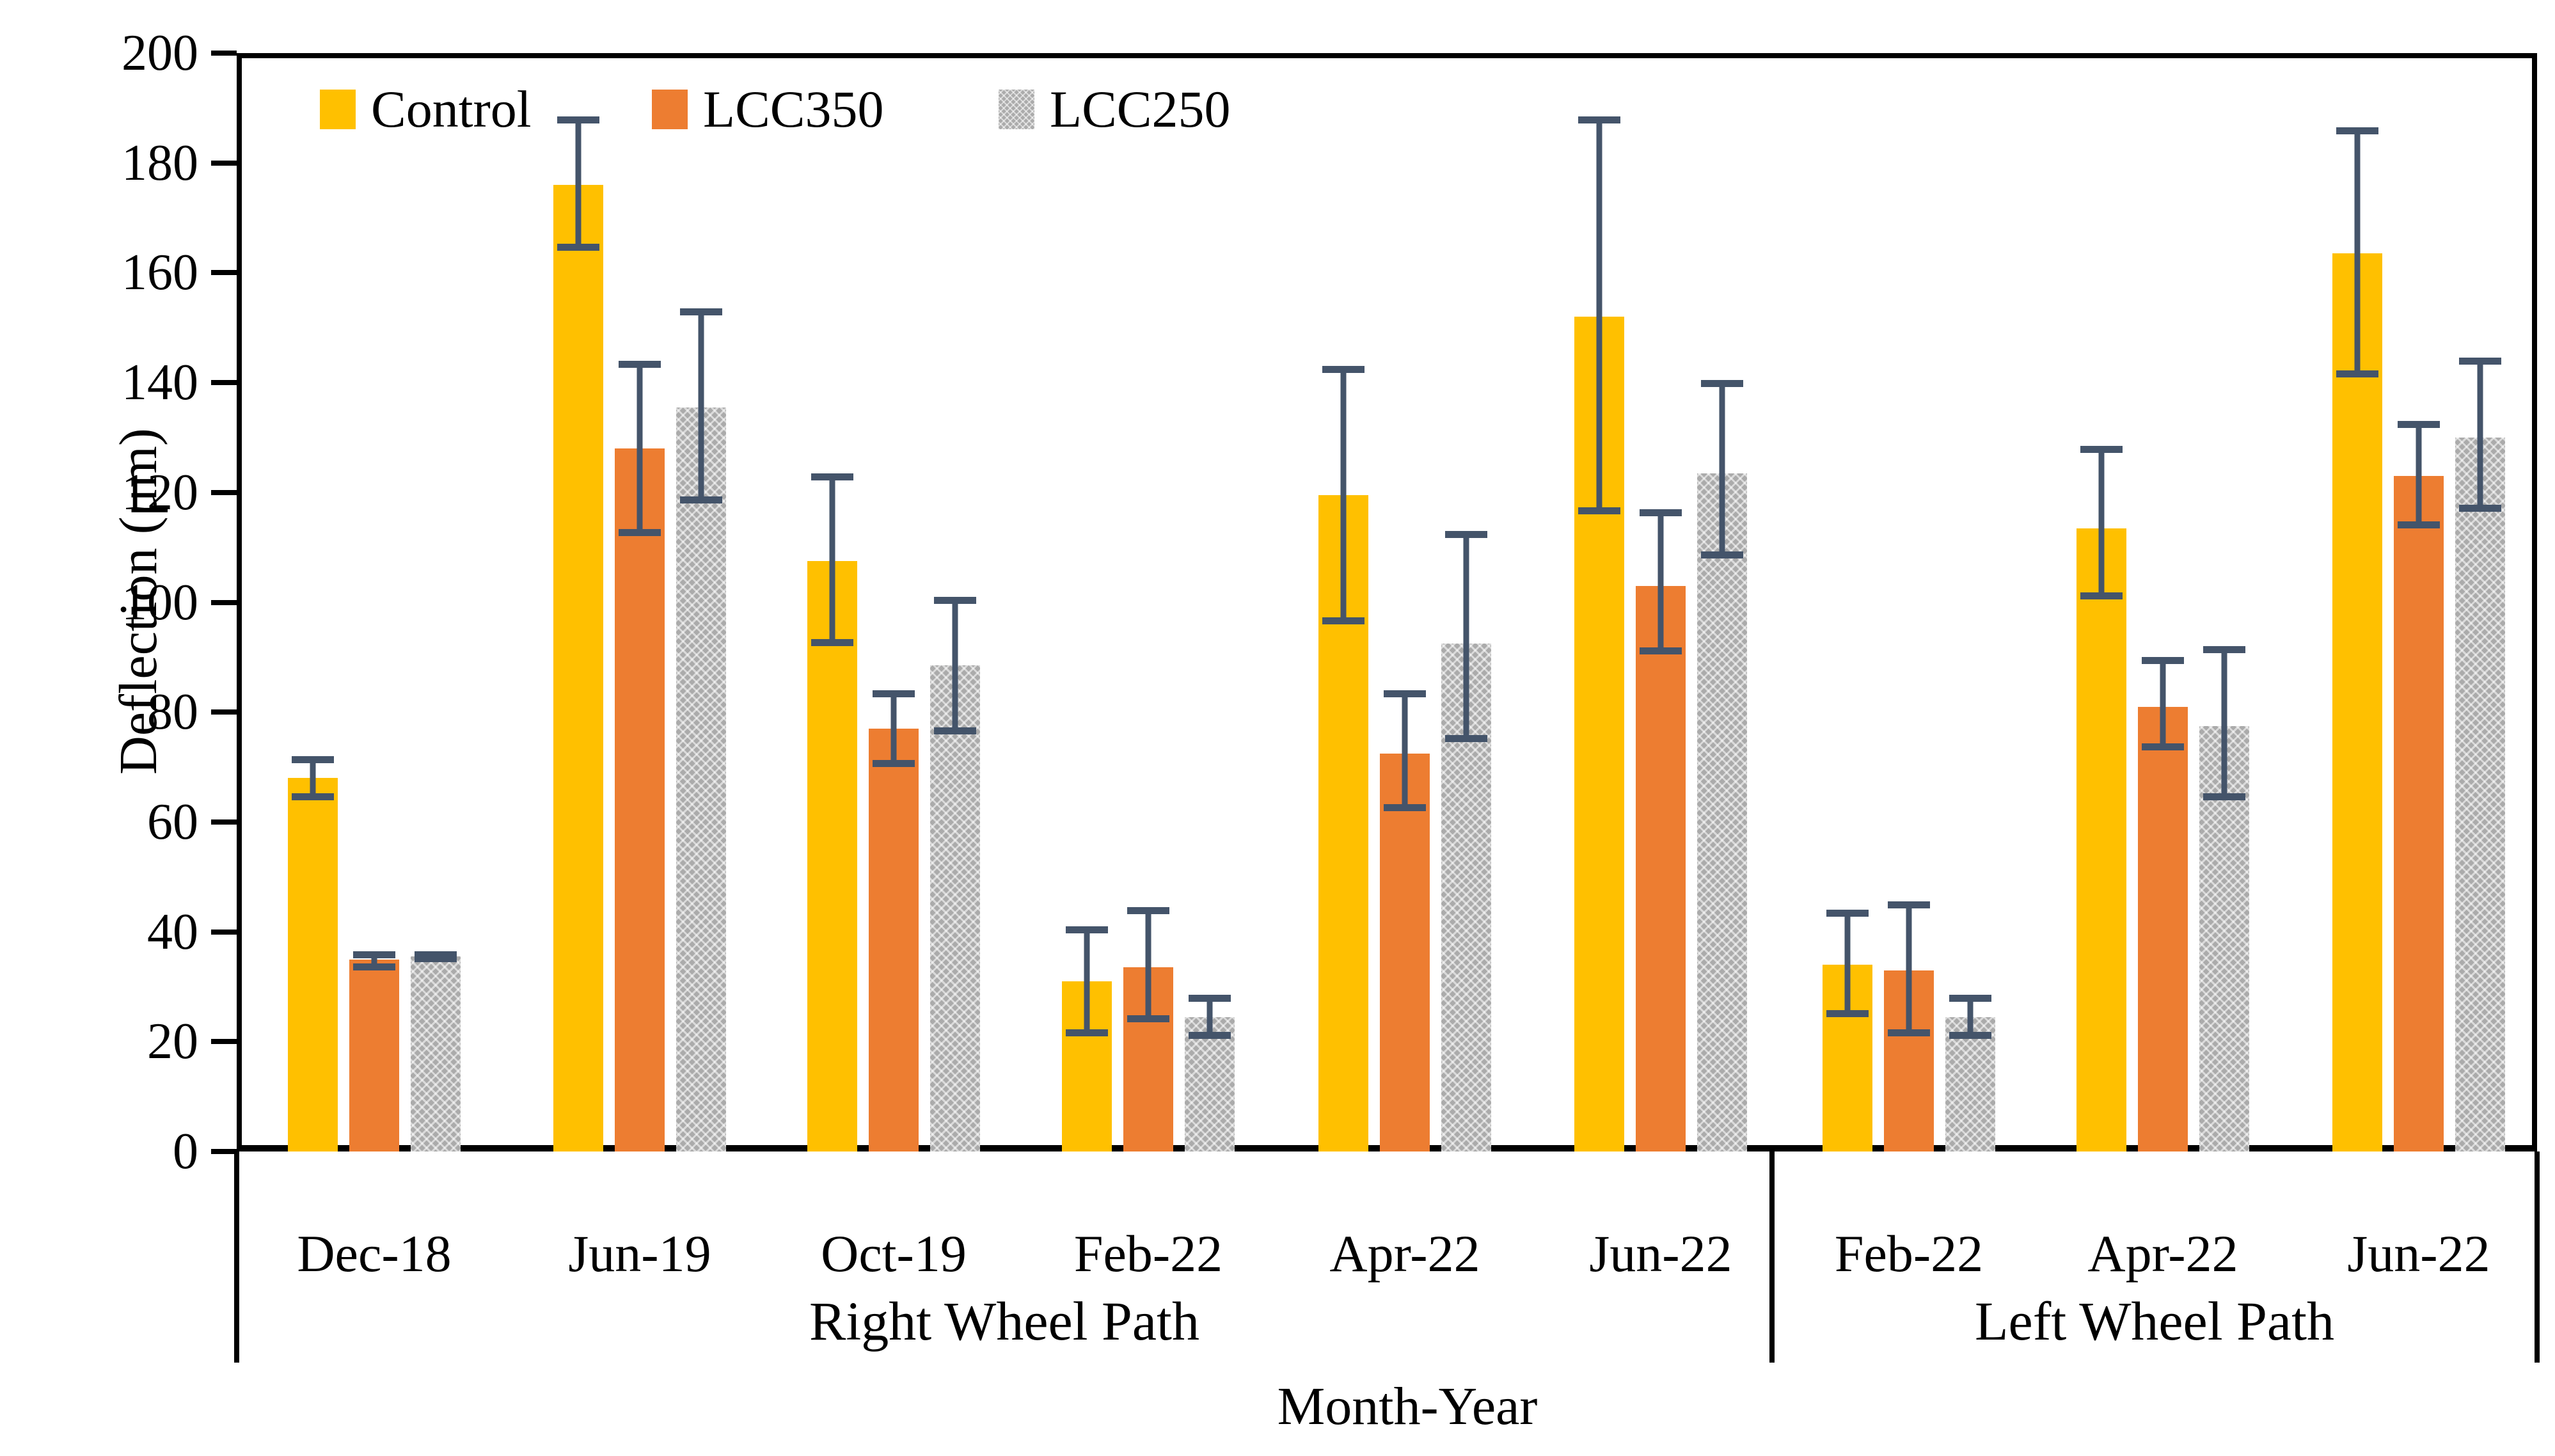 The image size is (2555, 1456). Describe the element at coordinates (639, 1253) in the screenshot. I see `category-label: Jun-19` at that location.